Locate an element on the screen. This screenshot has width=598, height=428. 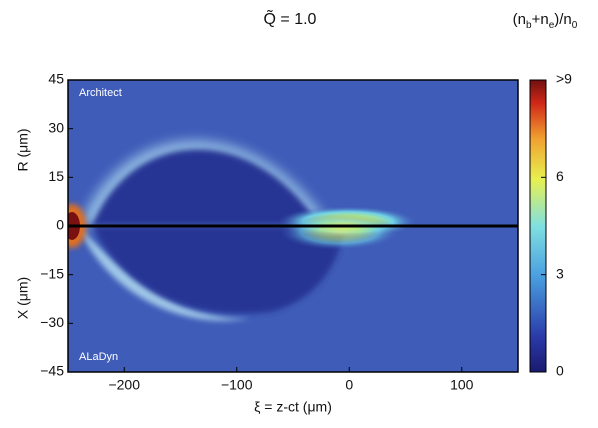
y-tick-label: −30 is located at coordinates (52, 322).